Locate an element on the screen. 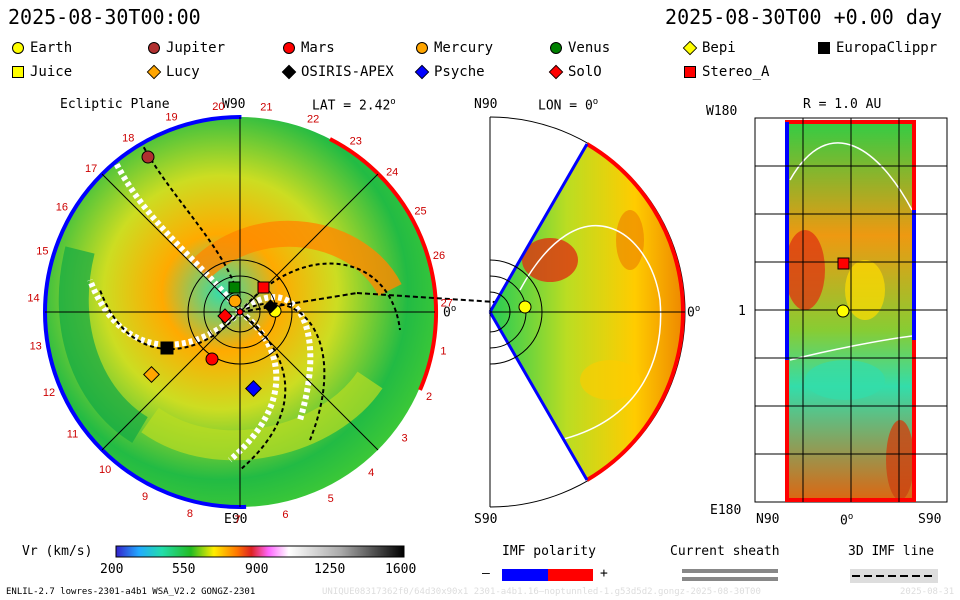 This screenshot has width=960, height=600. imf-polarity-label: IMF polarity is located at coordinates (549, 551).